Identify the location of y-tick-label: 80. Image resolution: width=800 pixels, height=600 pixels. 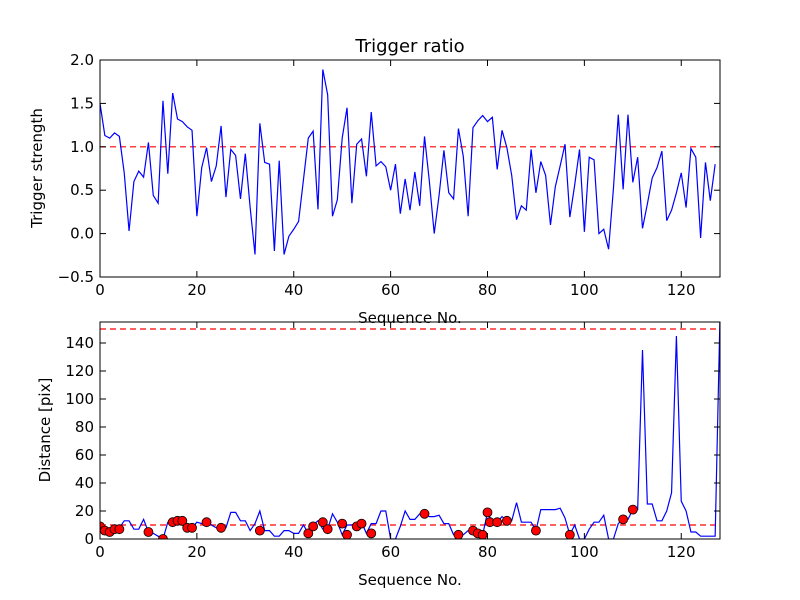
(84, 427).